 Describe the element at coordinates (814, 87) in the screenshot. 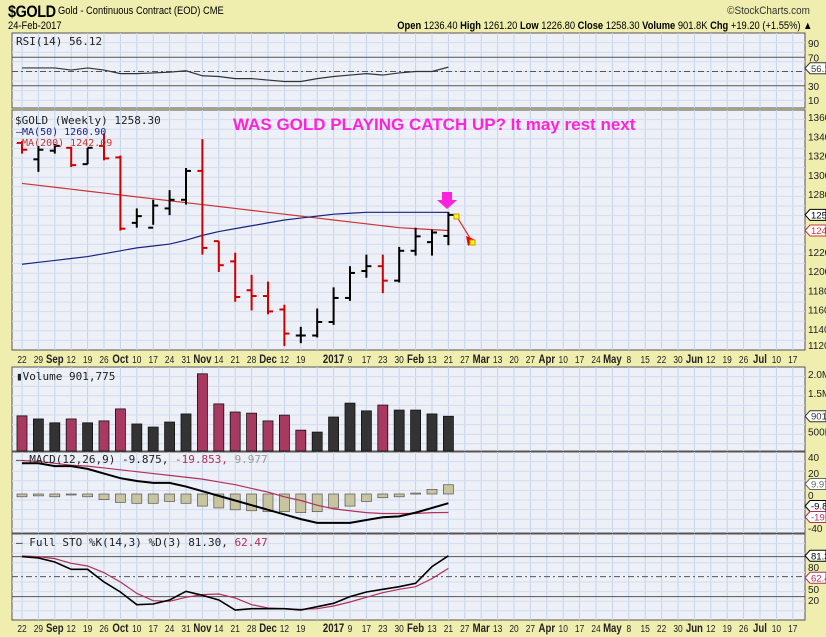

I see `y-tick-label: 30` at that location.